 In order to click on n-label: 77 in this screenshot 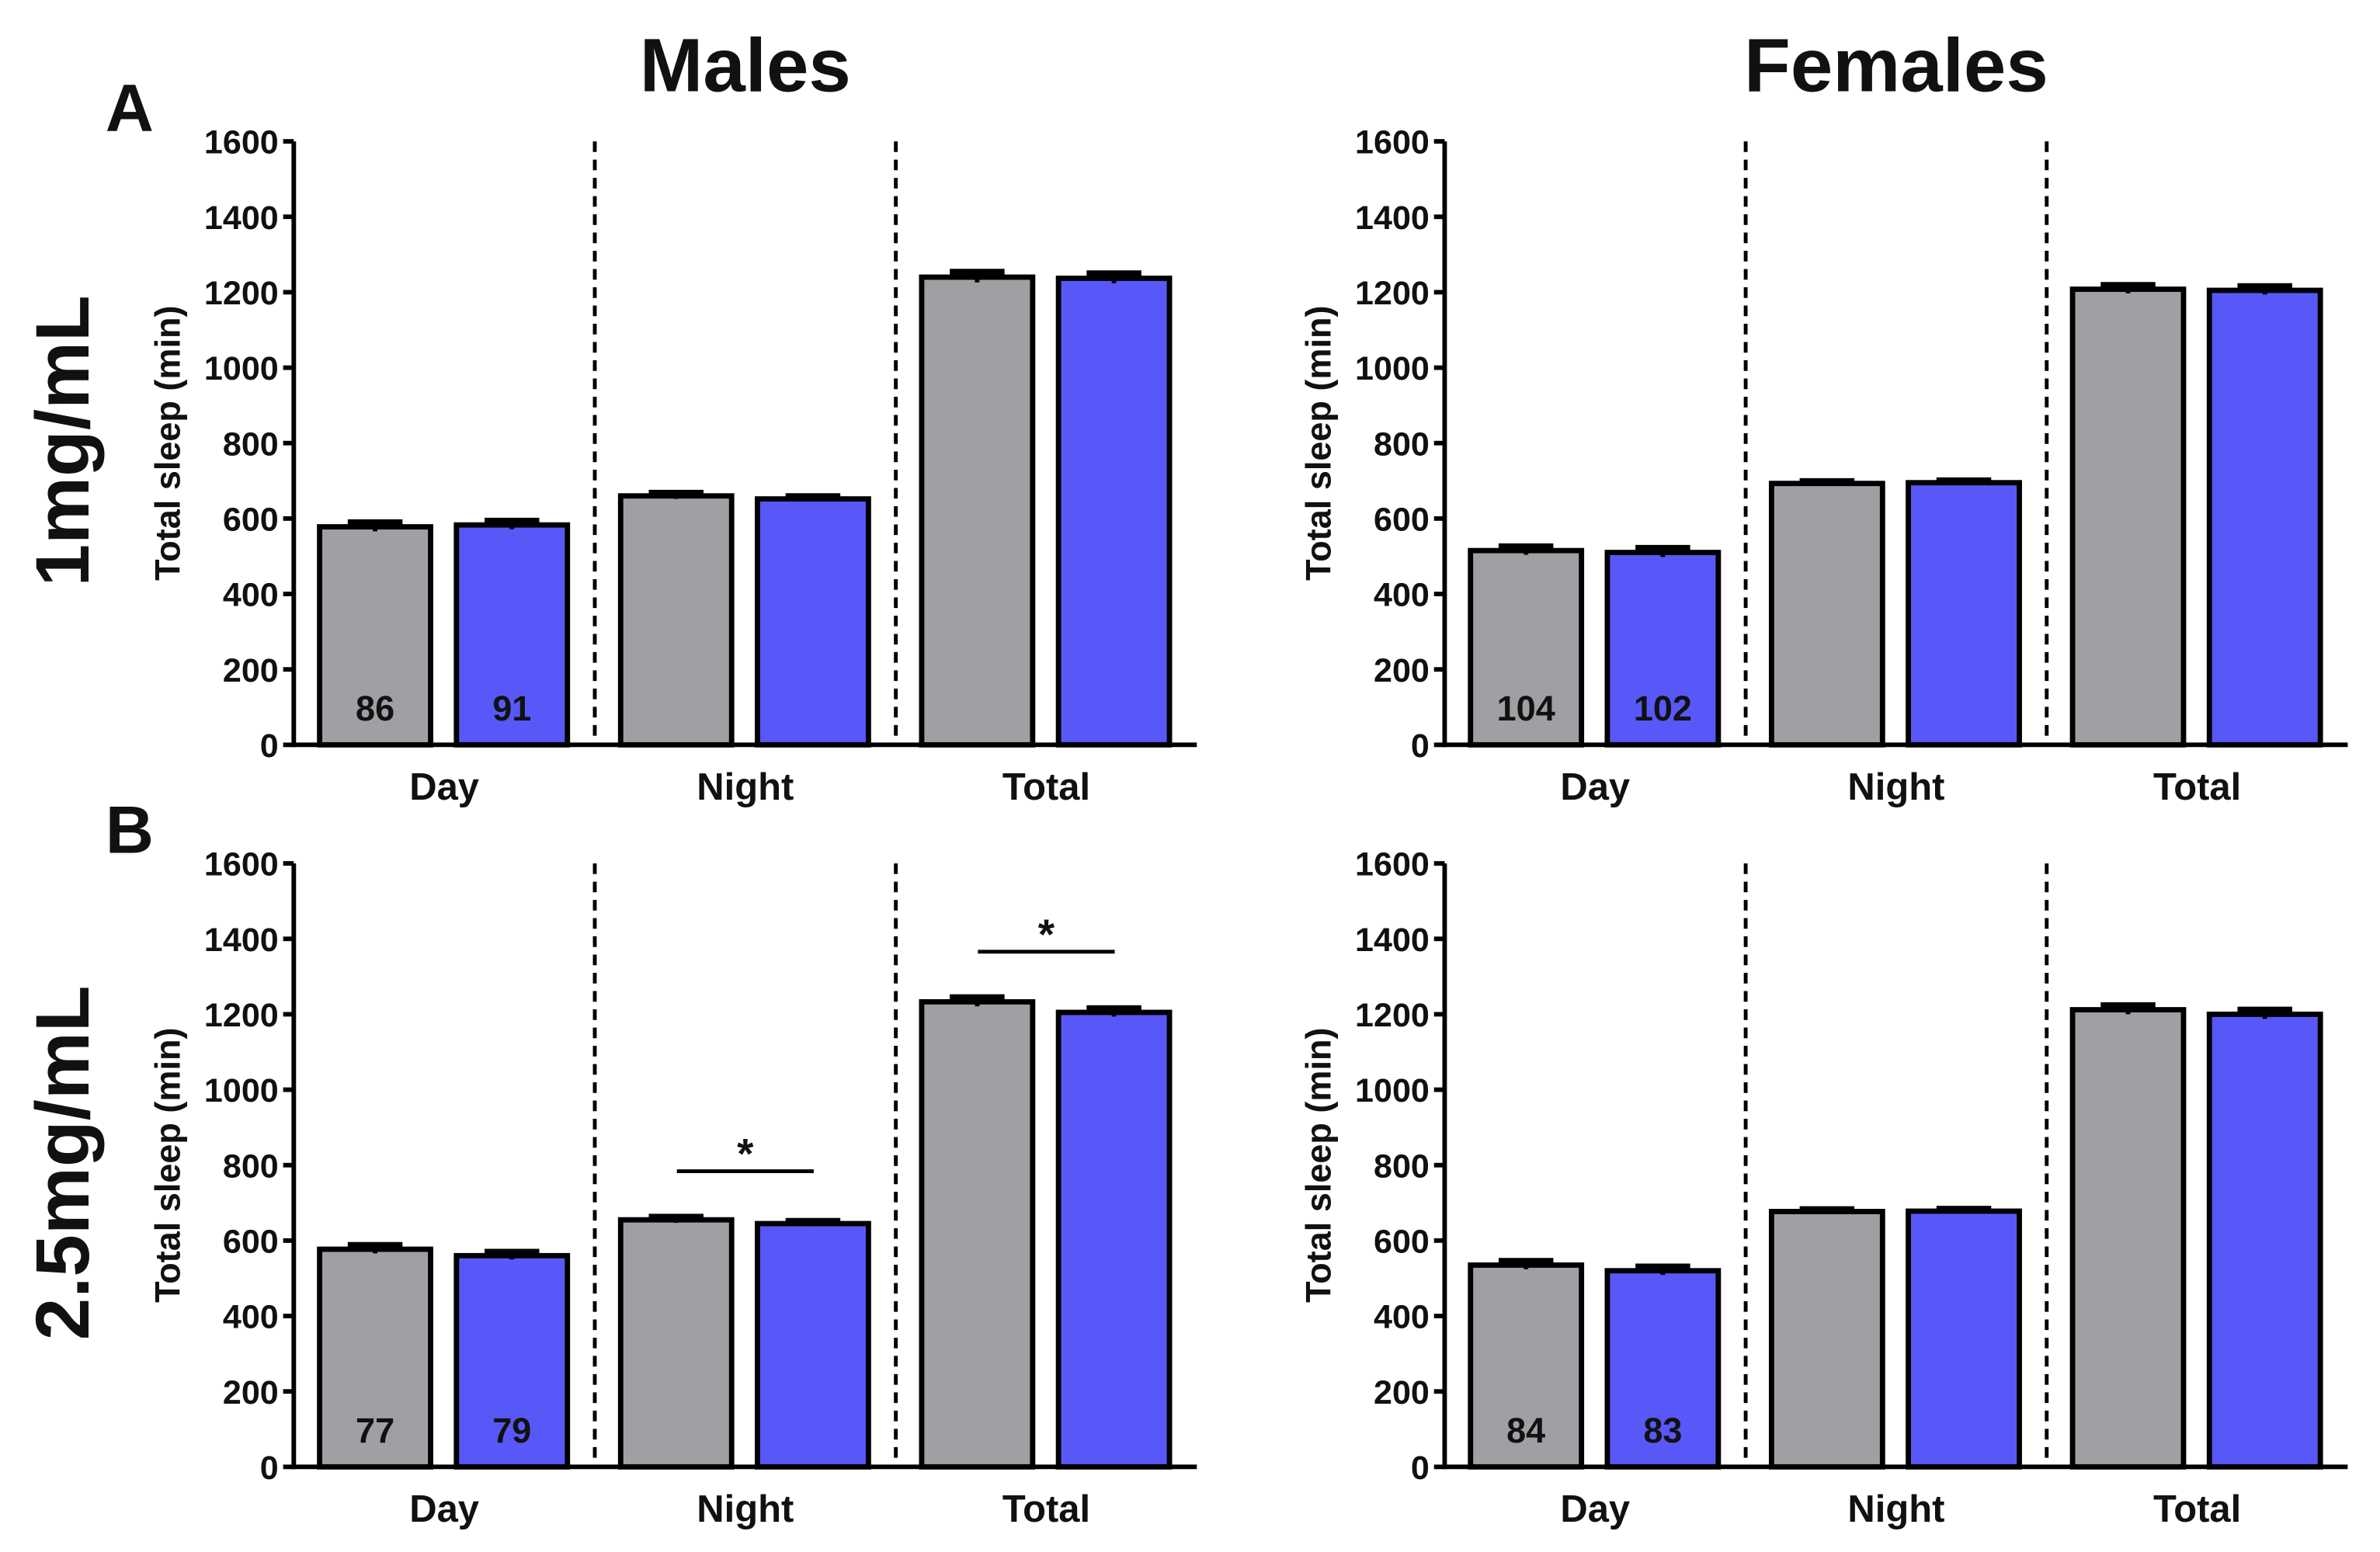, I will do `click(375, 1430)`.